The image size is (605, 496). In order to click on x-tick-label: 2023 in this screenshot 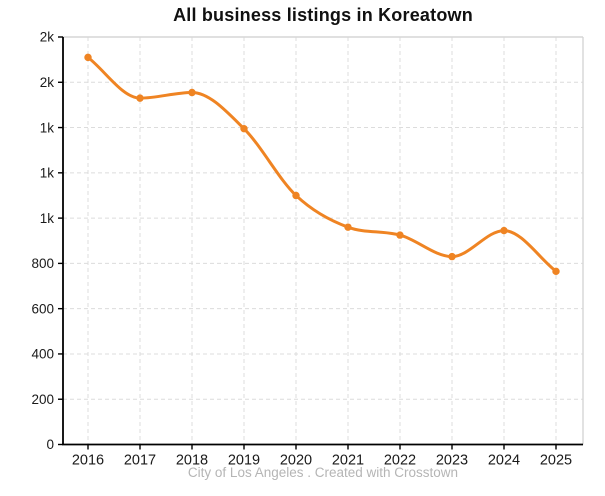, I will do `click(452, 461)`.